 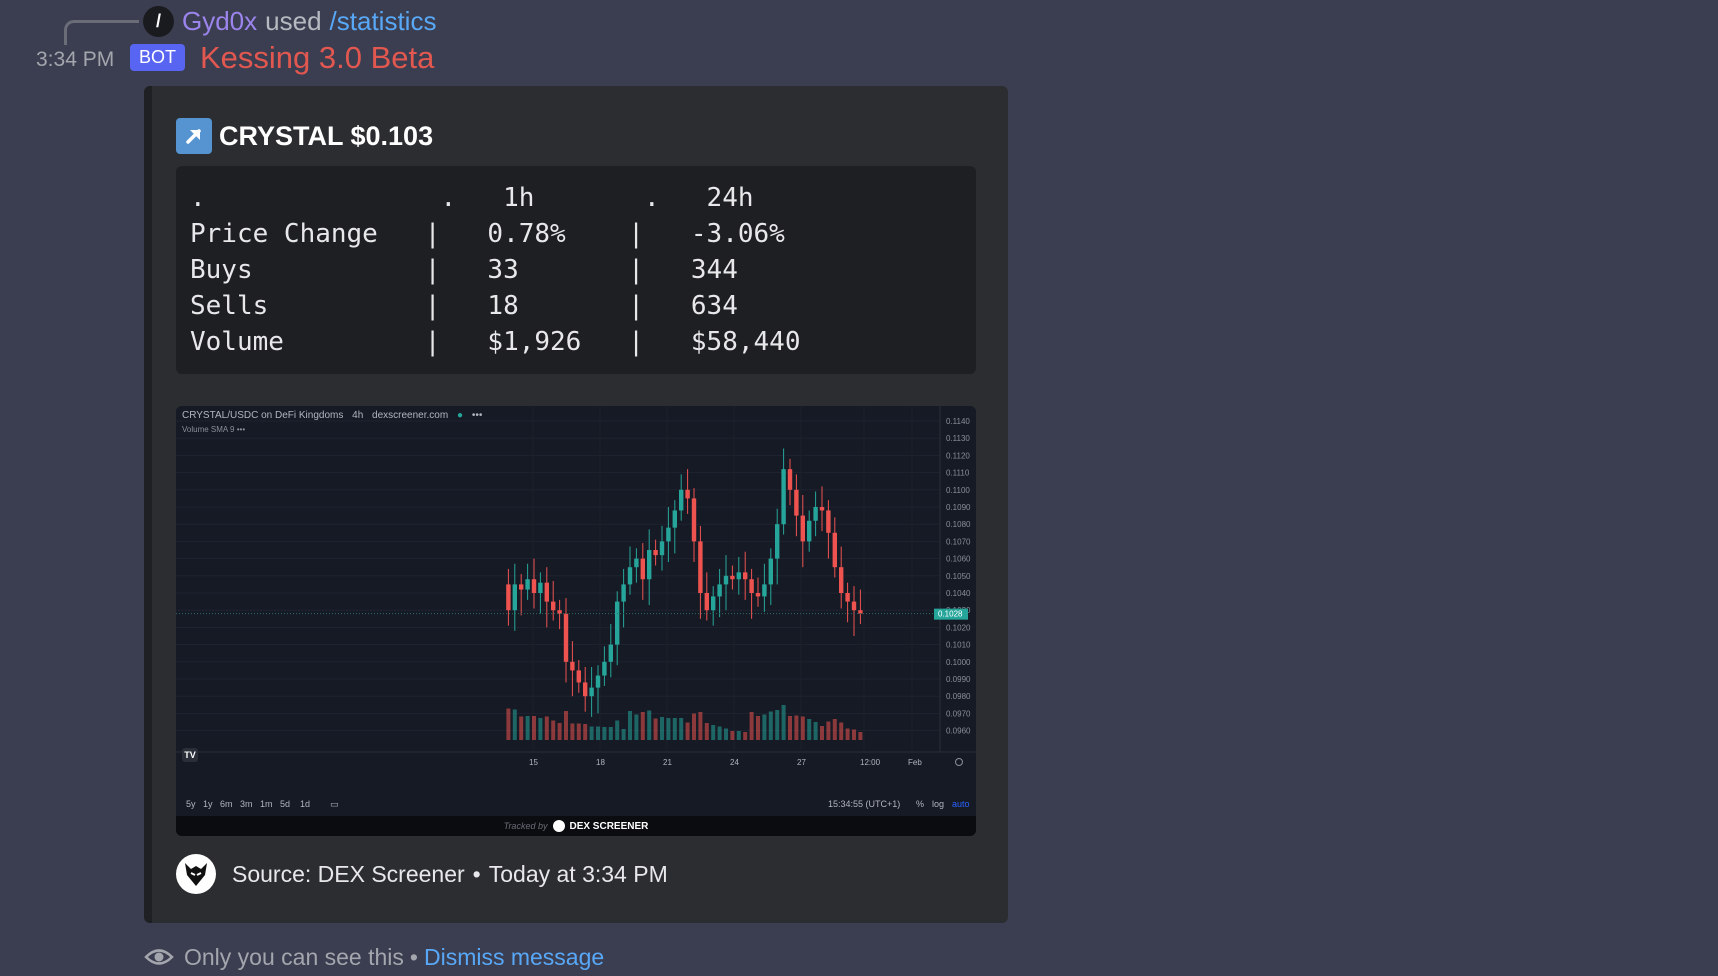 What do you see at coordinates (266, 804) in the screenshot?
I see `range-1m: 1m` at bounding box center [266, 804].